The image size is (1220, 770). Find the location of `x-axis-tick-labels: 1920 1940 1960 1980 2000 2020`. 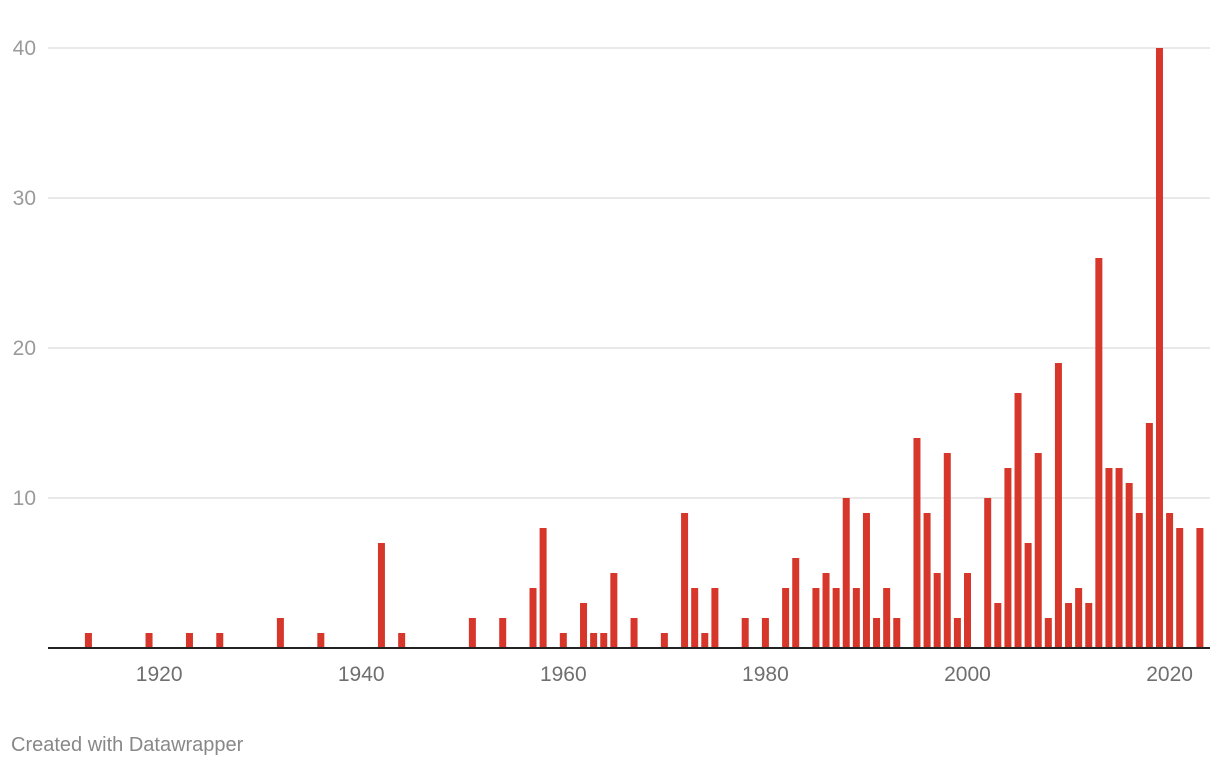

x-axis-tick-labels: 1920 1940 1960 1980 2000 2020 is located at coordinates (664, 674).